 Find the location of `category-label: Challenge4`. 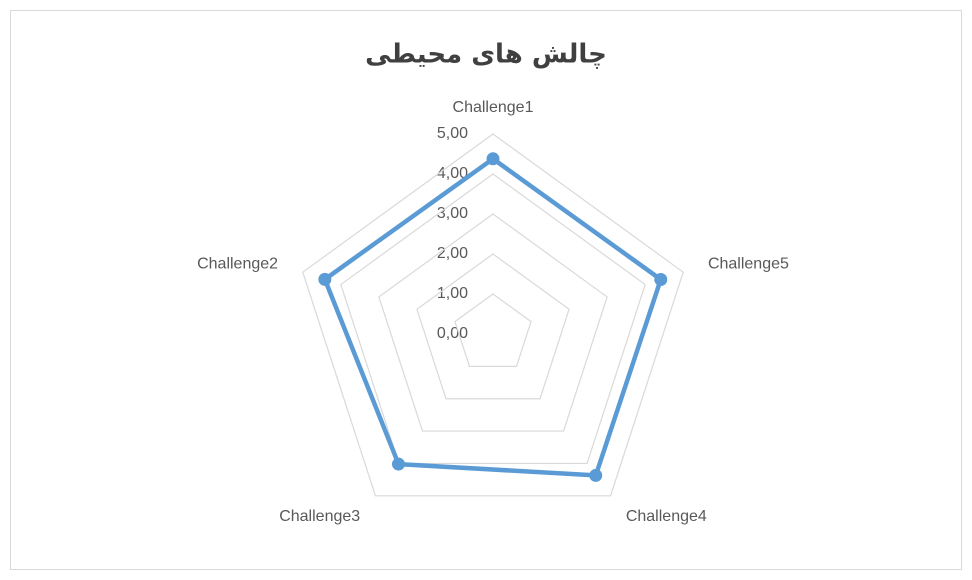

category-label: Challenge4 is located at coordinates (666, 516).